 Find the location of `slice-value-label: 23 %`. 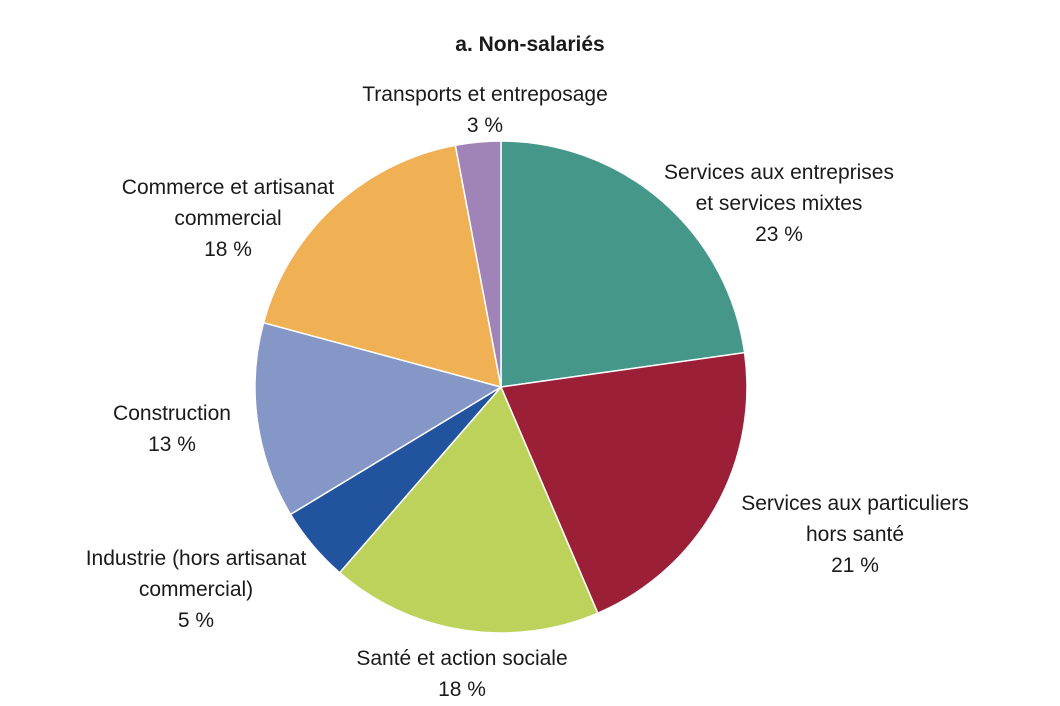

slice-value-label: 23 % is located at coordinates (779, 234).